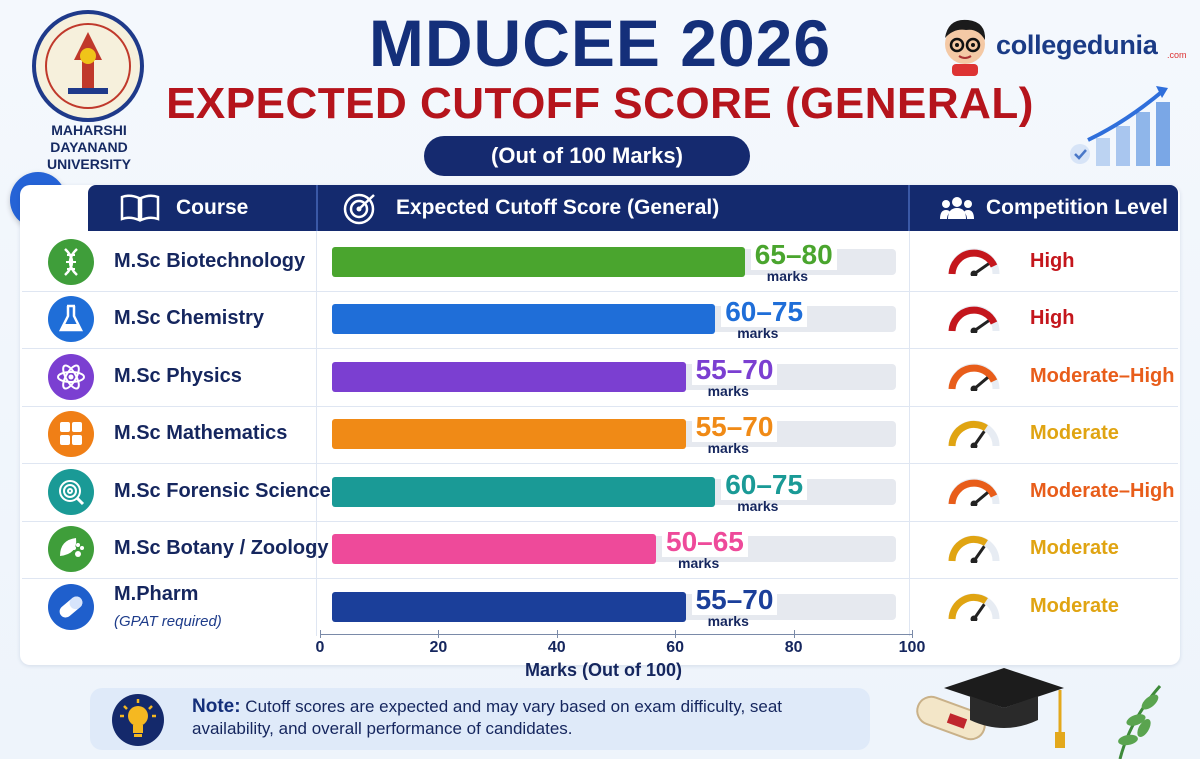  Describe the element at coordinates (558, 207) in the screenshot. I see `header-cutoff: Expected Cutoff Score (General)` at that location.